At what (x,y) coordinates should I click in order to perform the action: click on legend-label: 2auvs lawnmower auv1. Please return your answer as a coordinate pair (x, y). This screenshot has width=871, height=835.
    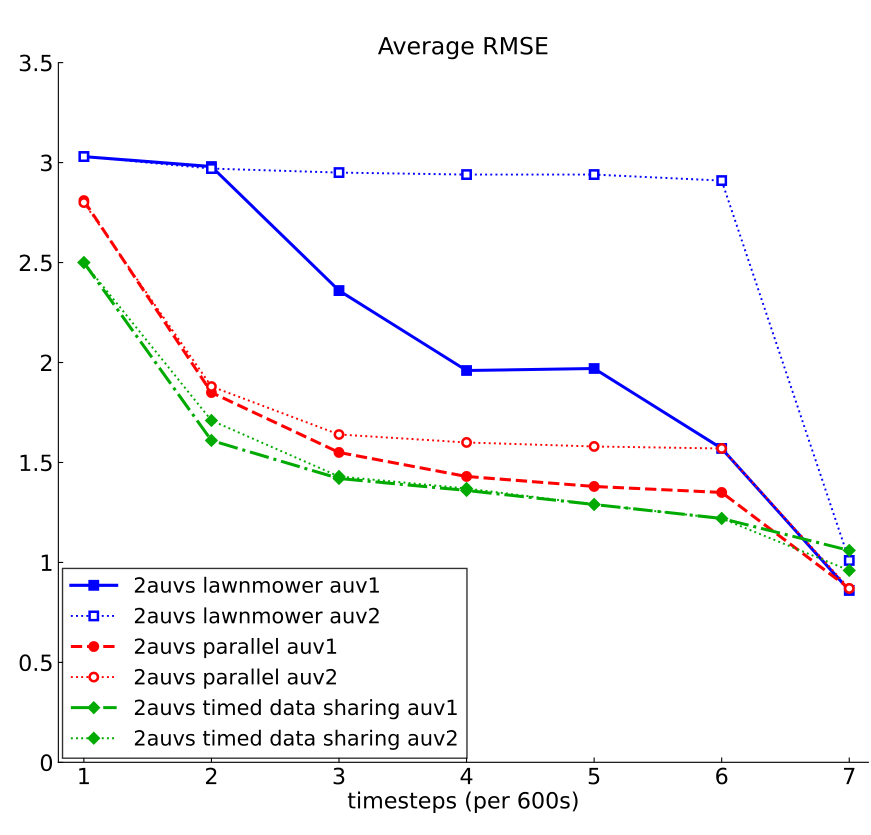
    Looking at the image, I should click on (256, 584).